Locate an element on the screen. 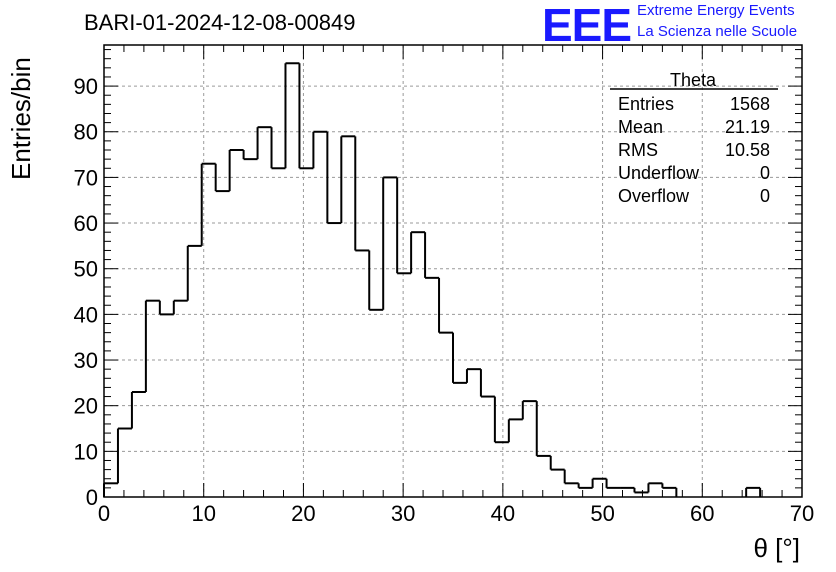 This screenshot has height=572, width=836. y-tick-label: 50 is located at coordinates (86, 269).